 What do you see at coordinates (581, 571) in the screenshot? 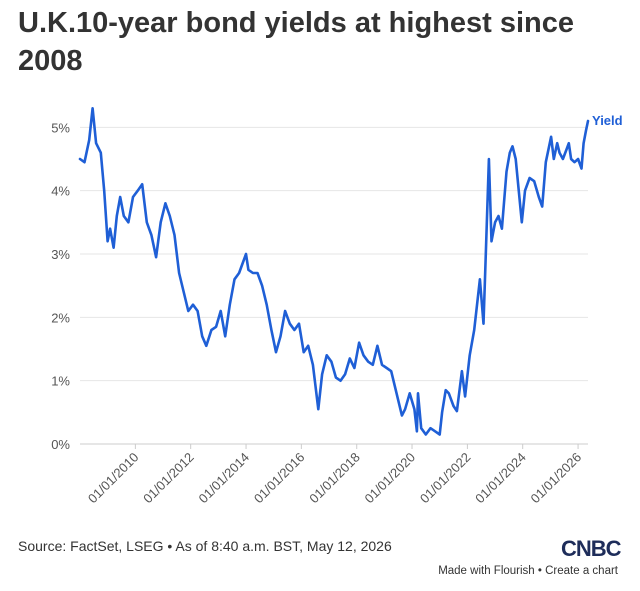
I see `create-chart-link: Create a chart` at bounding box center [581, 571].